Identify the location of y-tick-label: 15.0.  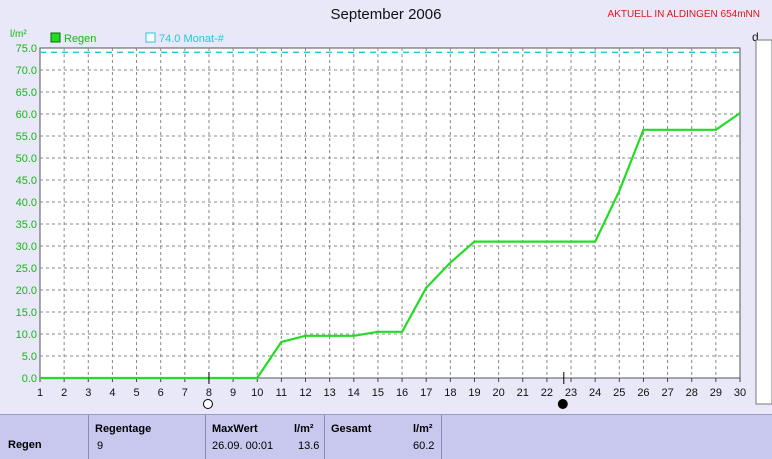
(26, 313).